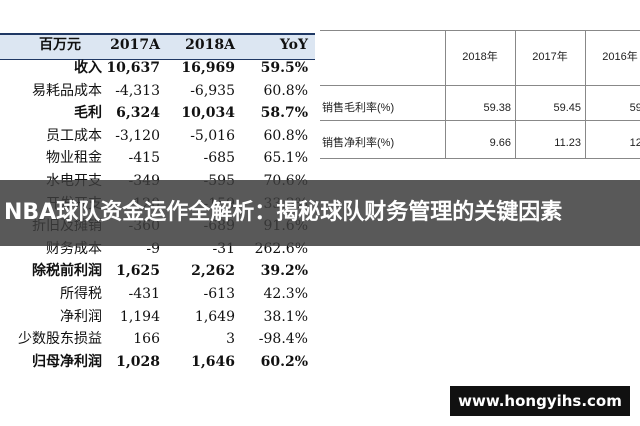 The height and width of the screenshot is (426, 640). What do you see at coordinates (67, 90) in the screenshot?
I see `row-label: 易耗品成本` at bounding box center [67, 90].